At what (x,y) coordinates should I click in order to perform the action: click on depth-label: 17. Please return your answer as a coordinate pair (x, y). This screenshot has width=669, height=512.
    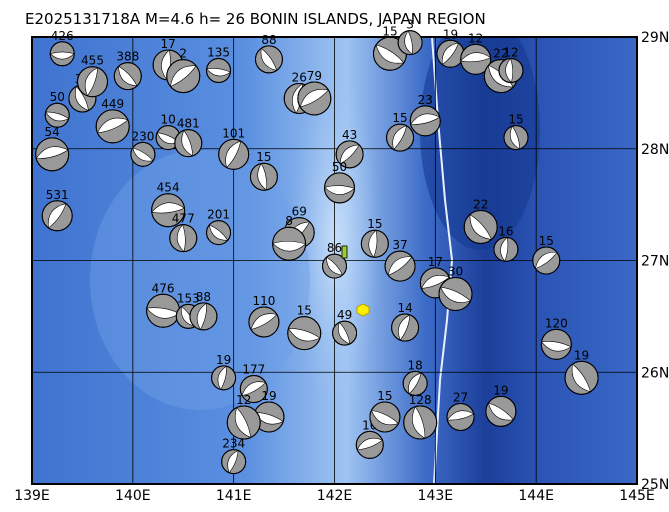
    Looking at the image, I should click on (435, 262).